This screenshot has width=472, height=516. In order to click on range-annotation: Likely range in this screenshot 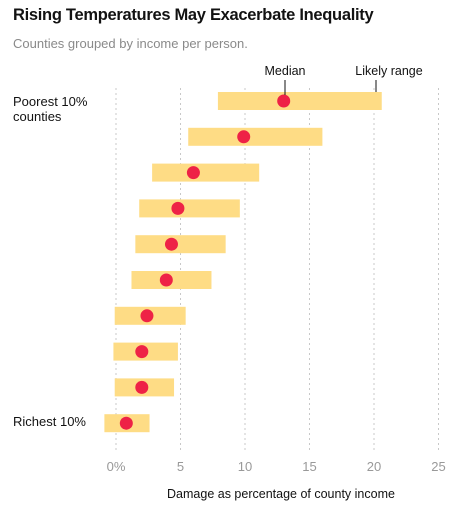, I will do `click(388, 71)`.